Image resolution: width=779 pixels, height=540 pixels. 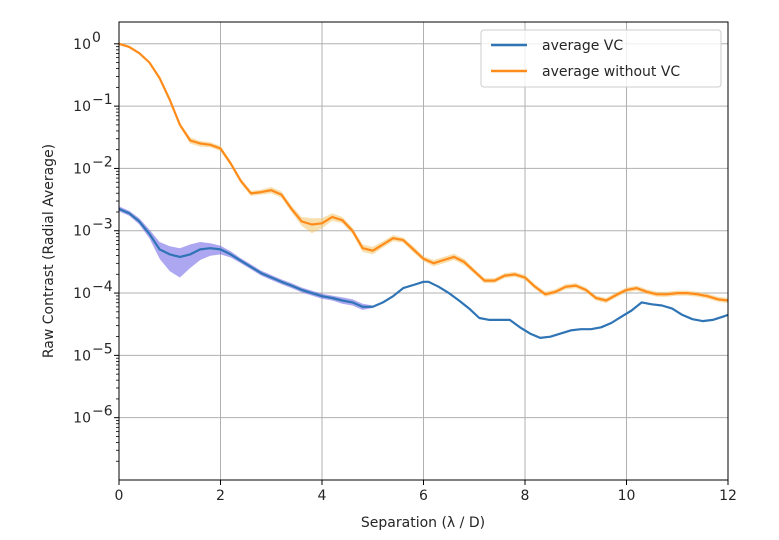 What do you see at coordinates (611, 72) in the screenshot?
I see `legend-label-average-without-vc: average without VC` at bounding box center [611, 72].